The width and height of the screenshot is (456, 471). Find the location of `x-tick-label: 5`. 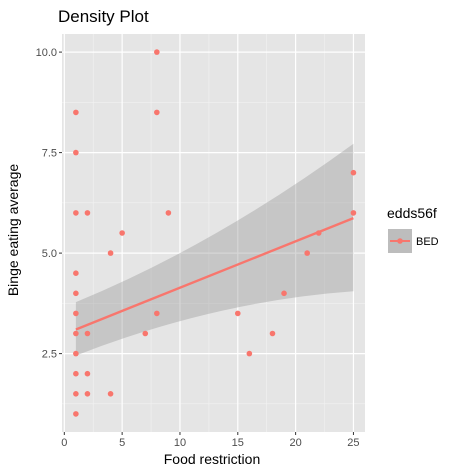

x-tick-label: 5 is located at coordinates (122, 443).